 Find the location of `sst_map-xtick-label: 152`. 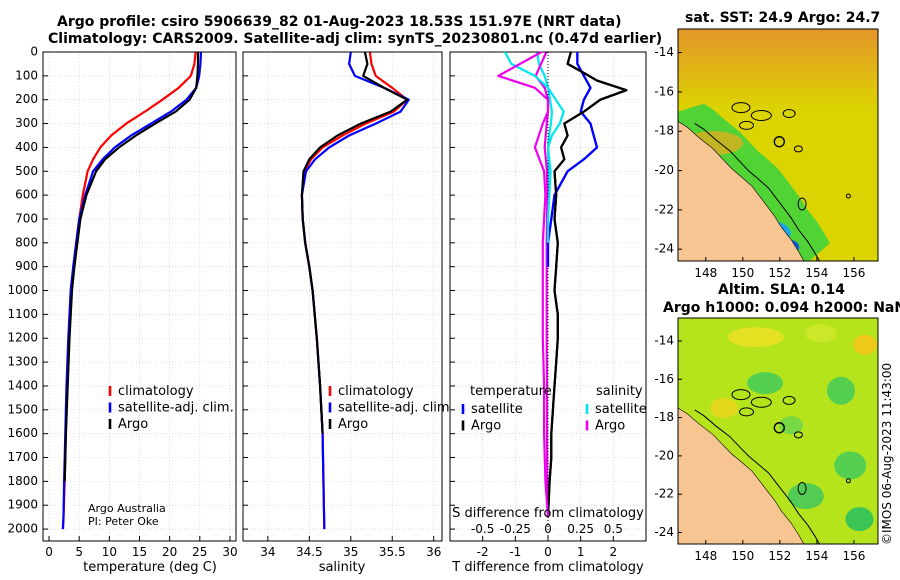

sst_map-xtick-label: 152 is located at coordinates (779, 273).